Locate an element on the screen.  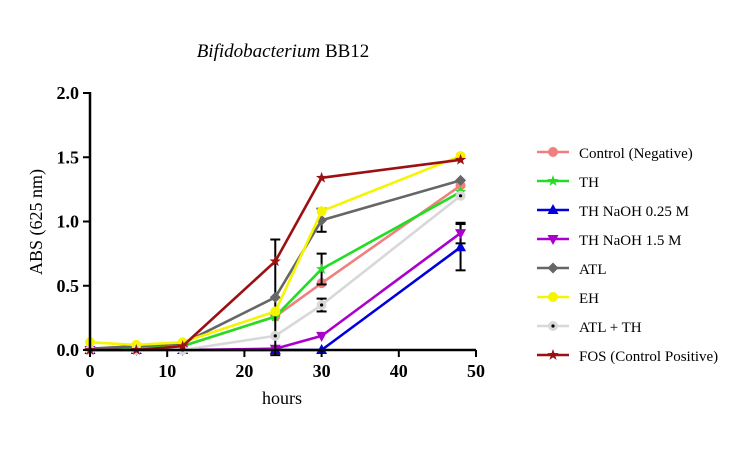
legend-label: TH is located at coordinates (589, 183).